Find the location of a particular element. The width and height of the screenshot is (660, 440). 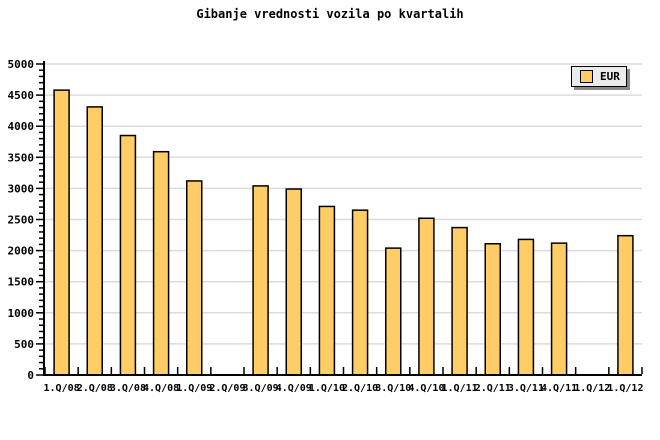

y-tick-label: 500 is located at coordinates (24, 344).